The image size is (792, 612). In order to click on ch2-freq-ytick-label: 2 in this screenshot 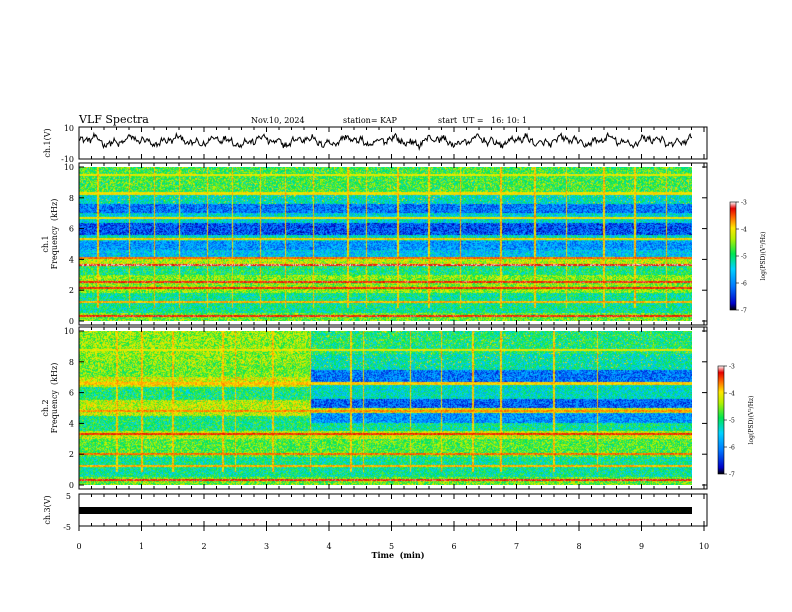, I will do `click(71, 454)`.